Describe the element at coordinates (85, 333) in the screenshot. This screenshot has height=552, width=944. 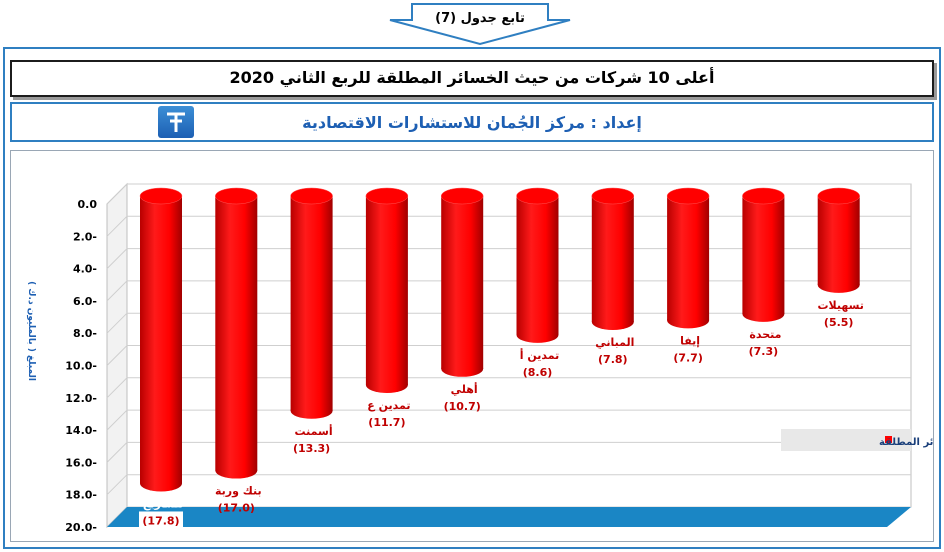
I see `y-tick-label: 8.0-` at that location.